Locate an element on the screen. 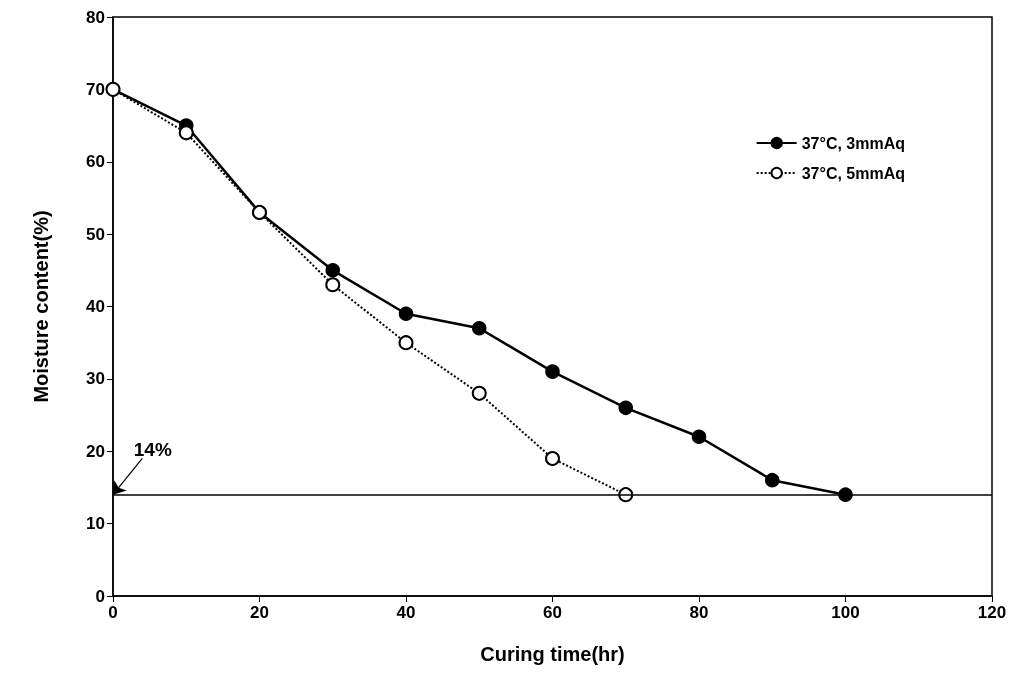 This screenshot has width=1020, height=699. y-tick-label: 80 is located at coordinates (95, 17).